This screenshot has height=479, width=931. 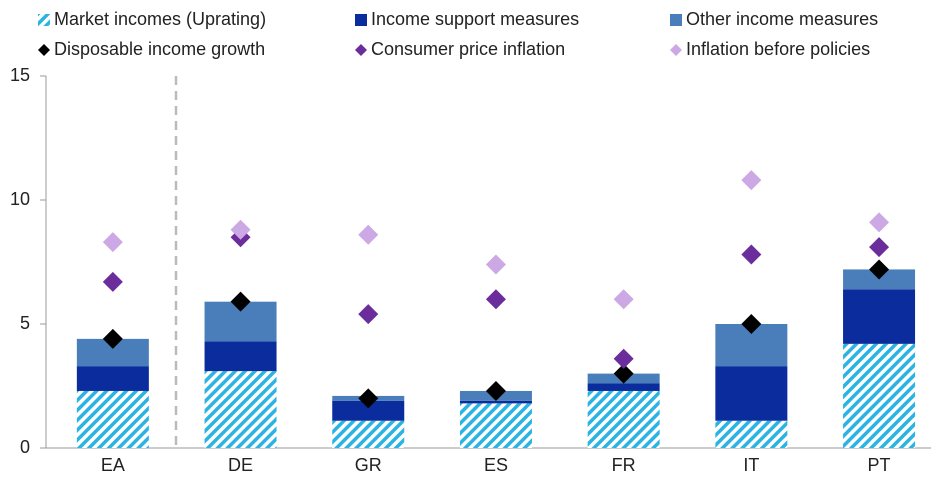 I want to click on y-tick-label: 15, so click(x=20, y=75).